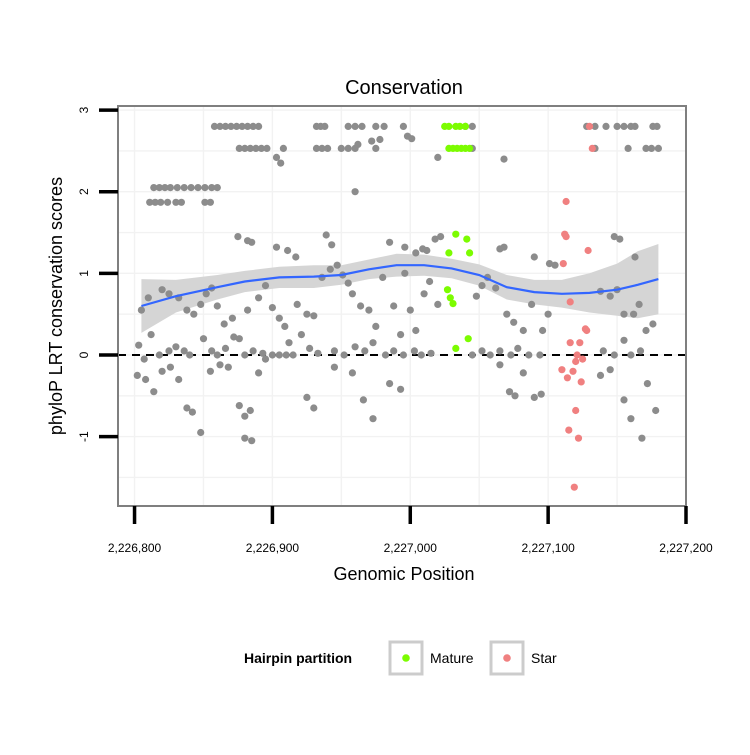 The width and height of the screenshot is (750, 755). I want to click on x-axis-title: Genomic Position, so click(403, 574).